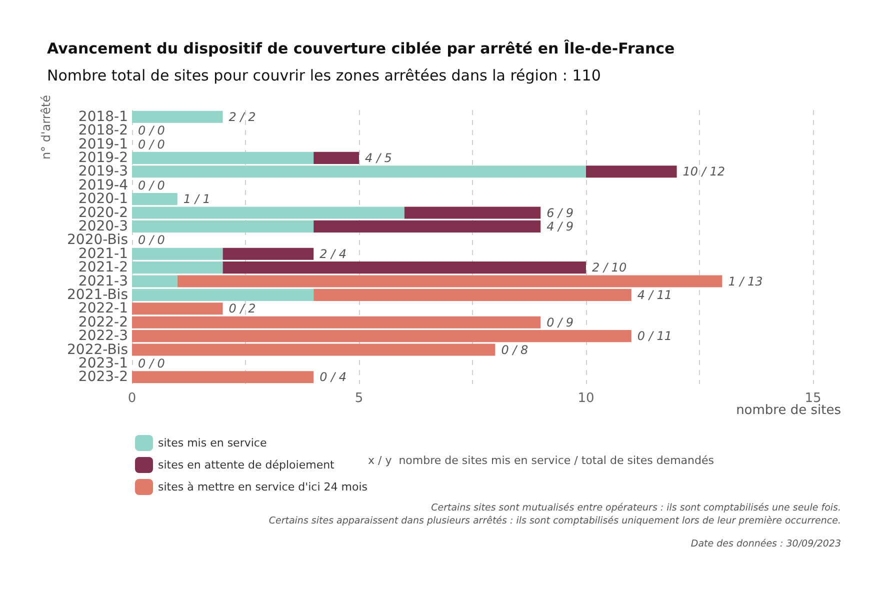 The image size is (881, 589). Describe the element at coordinates (515, 349) in the screenshot. I see `annotation: 0 / 8` at that location.